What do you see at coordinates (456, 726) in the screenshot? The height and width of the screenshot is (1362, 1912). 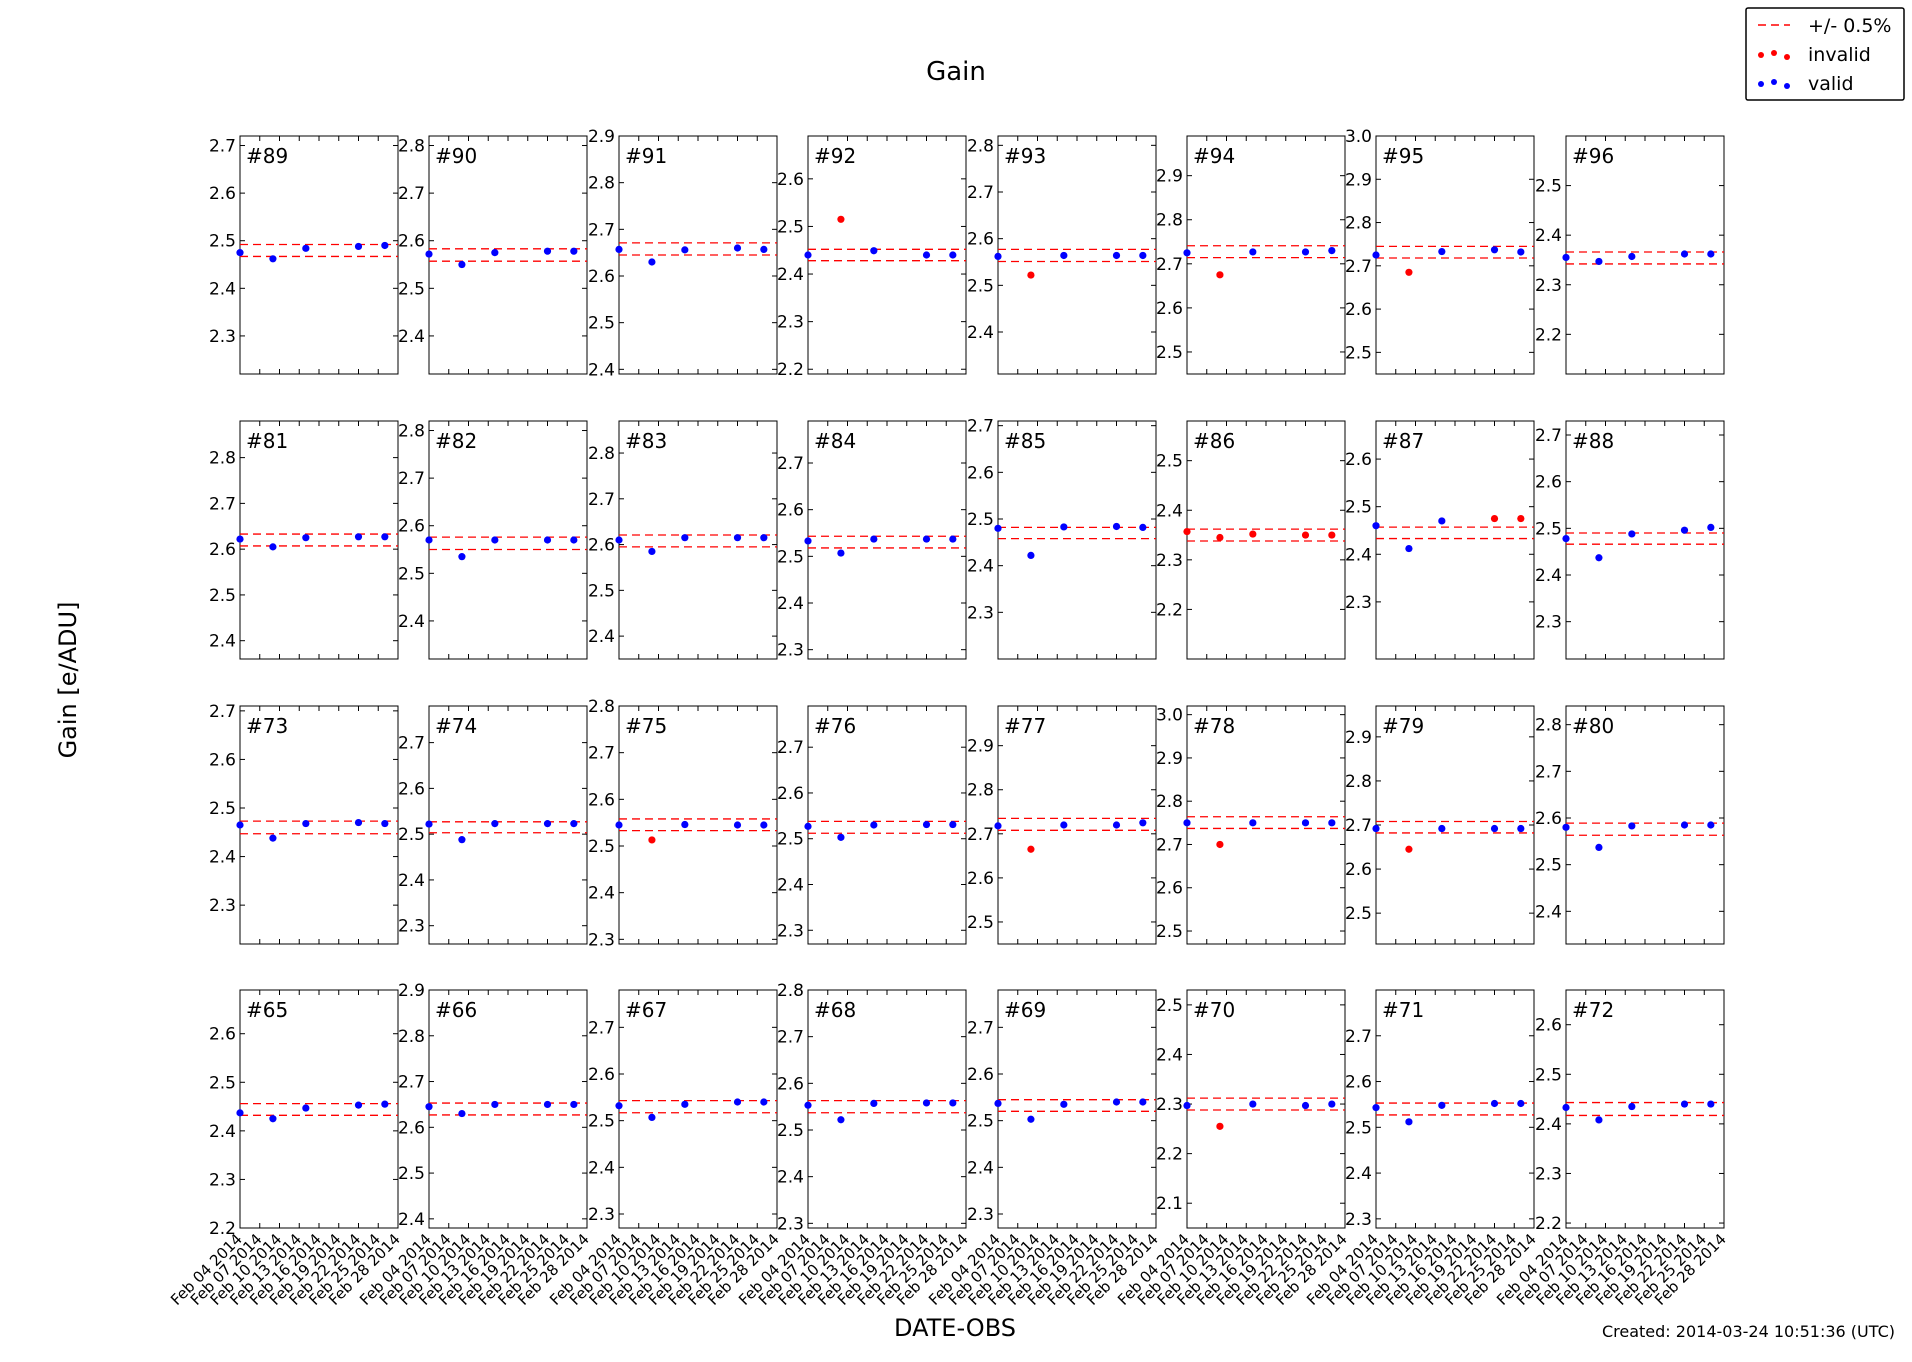 I see `panel-label: #74` at bounding box center [456, 726].